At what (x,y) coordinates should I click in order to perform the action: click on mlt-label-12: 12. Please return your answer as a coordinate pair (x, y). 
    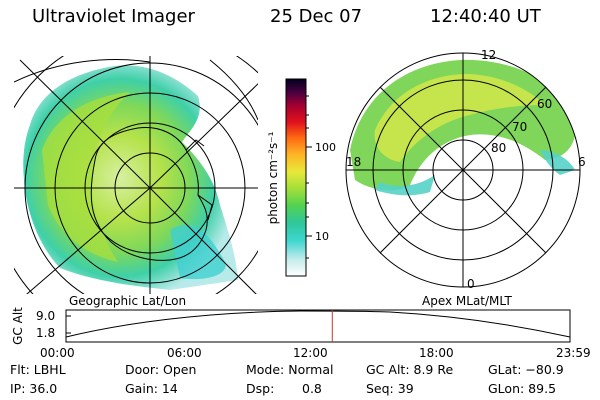
    Looking at the image, I should click on (488, 55).